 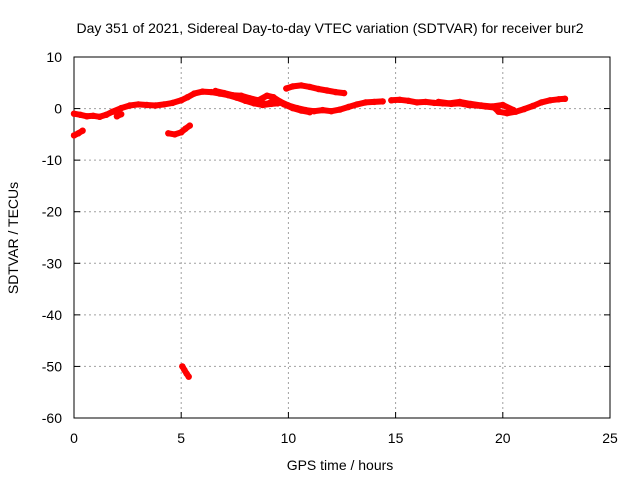 I want to click on y-tick-label: -10, so click(x=52, y=160).